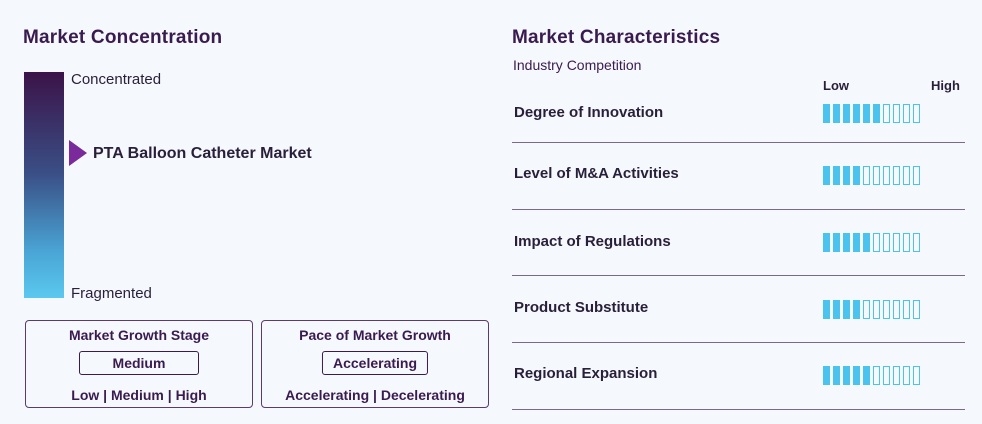 Image resolution: width=982 pixels, height=424 pixels. I want to click on market-position-marker-icon, so click(78, 153).